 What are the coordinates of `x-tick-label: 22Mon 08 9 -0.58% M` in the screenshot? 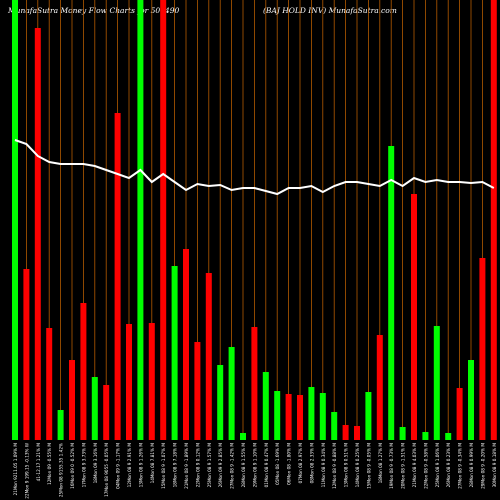 It's located at (425, 466).